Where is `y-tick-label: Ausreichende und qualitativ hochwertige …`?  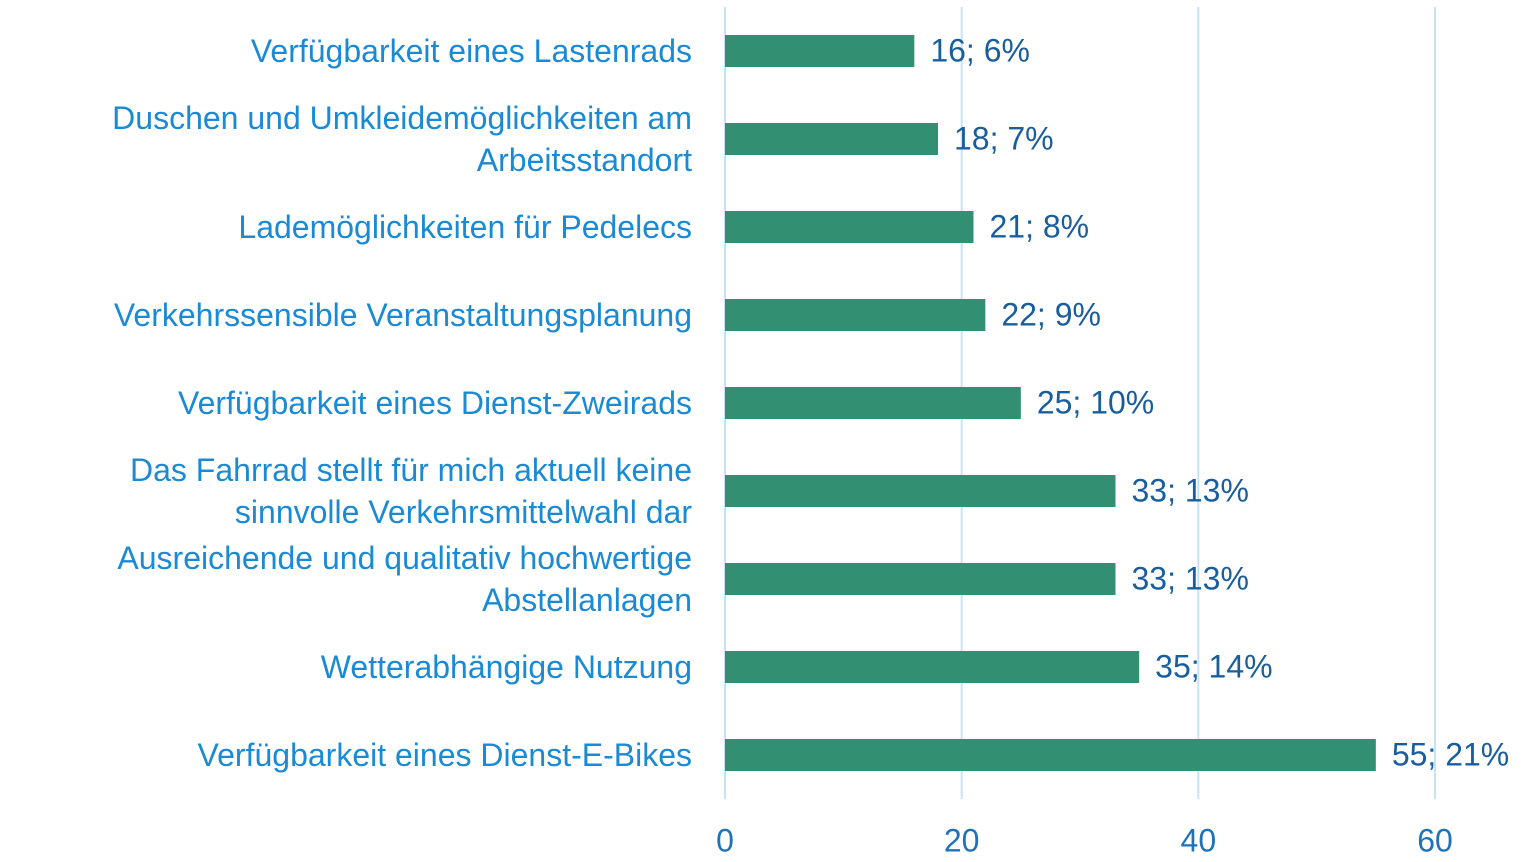
y-tick-label: Ausreichende und qualitativ hochwertige … is located at coordinates (404, 579).